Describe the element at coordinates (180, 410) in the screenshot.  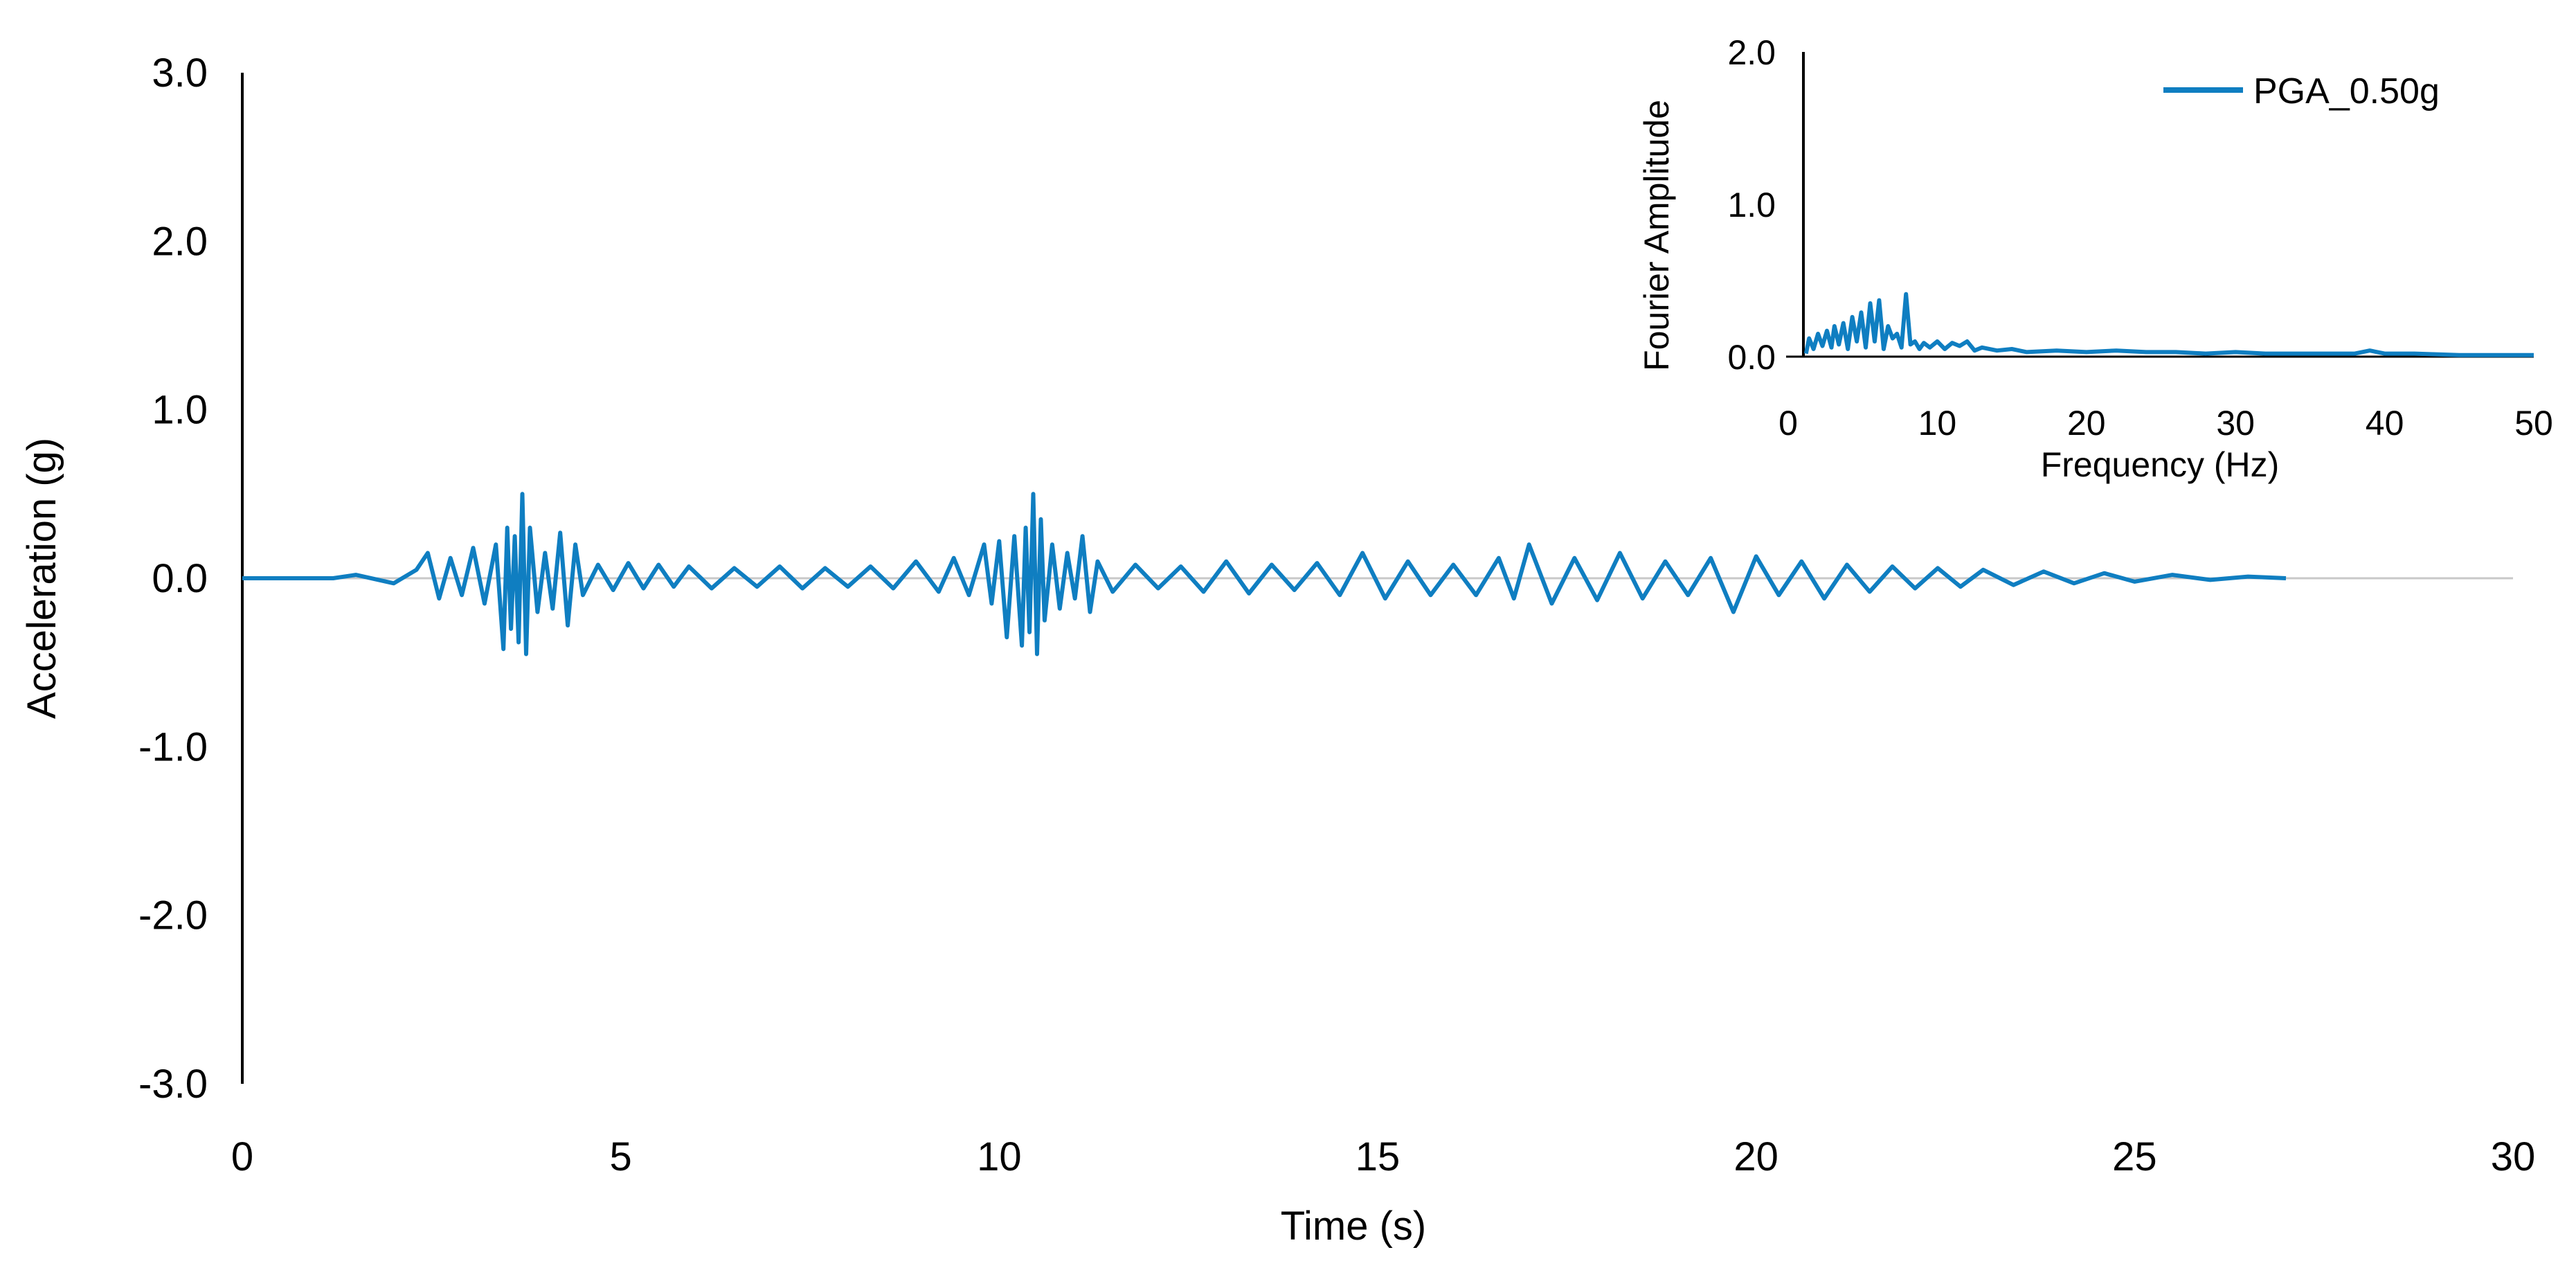
I see `main-y-tick-label: 1.0` at that location.